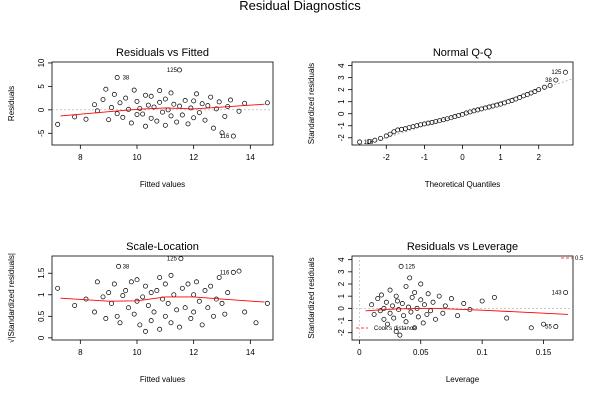 This screenshot has height=400, width=599. I want to click on residuals-vs-leverage-plot-area, so click(462, 298).